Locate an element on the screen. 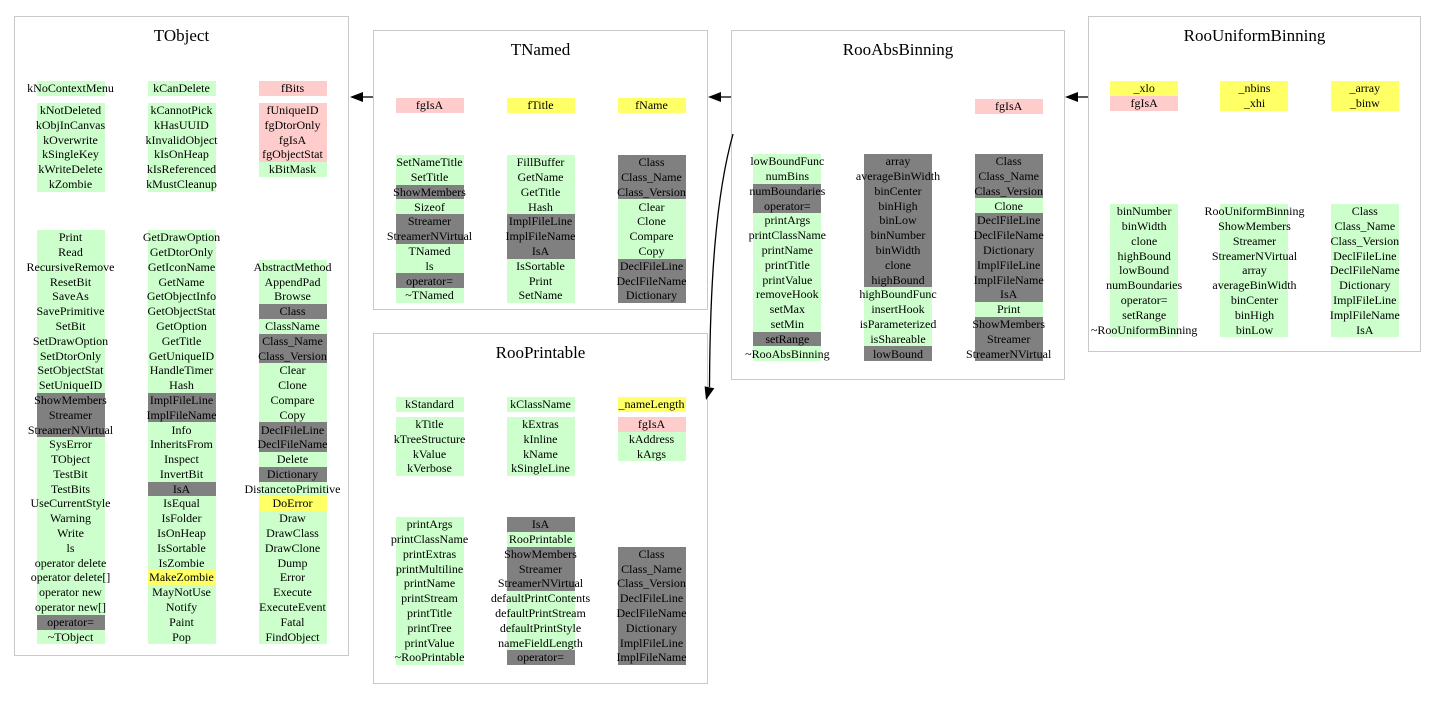  member-row: kTitle kExtras fgIsA is located at coordinates (540, 424).